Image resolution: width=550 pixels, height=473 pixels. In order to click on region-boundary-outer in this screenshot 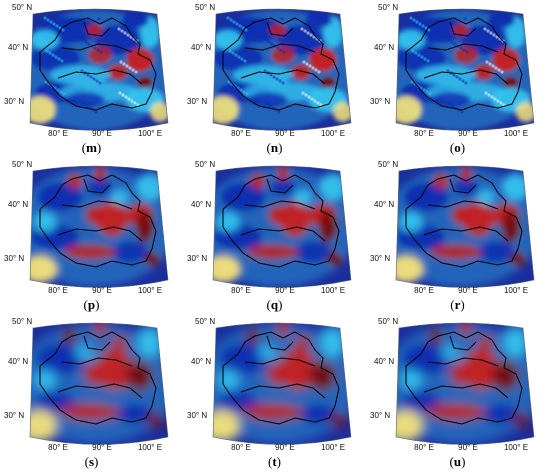, I will do `click(98, 221)`.